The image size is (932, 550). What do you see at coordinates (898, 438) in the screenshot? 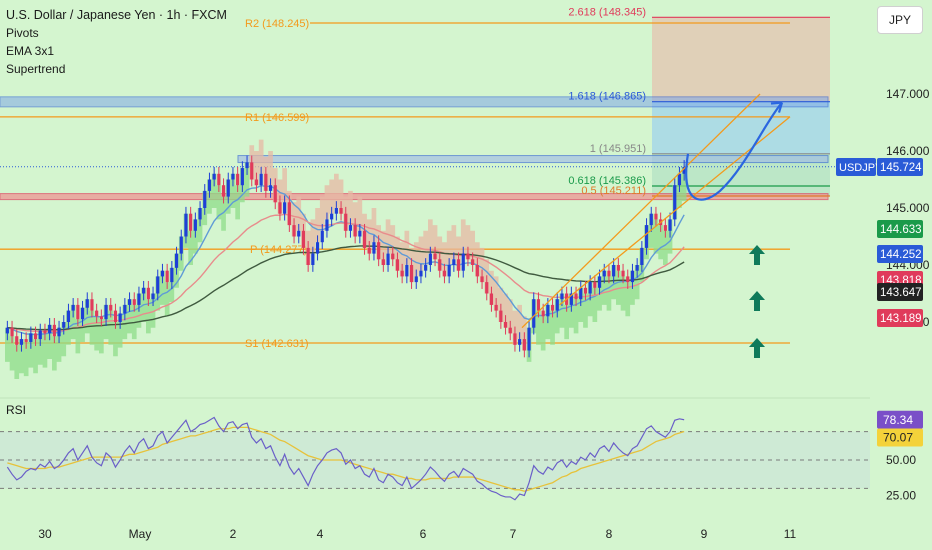
I see `rsi-ma-text: 70.07` at bounding box center [898, 438].